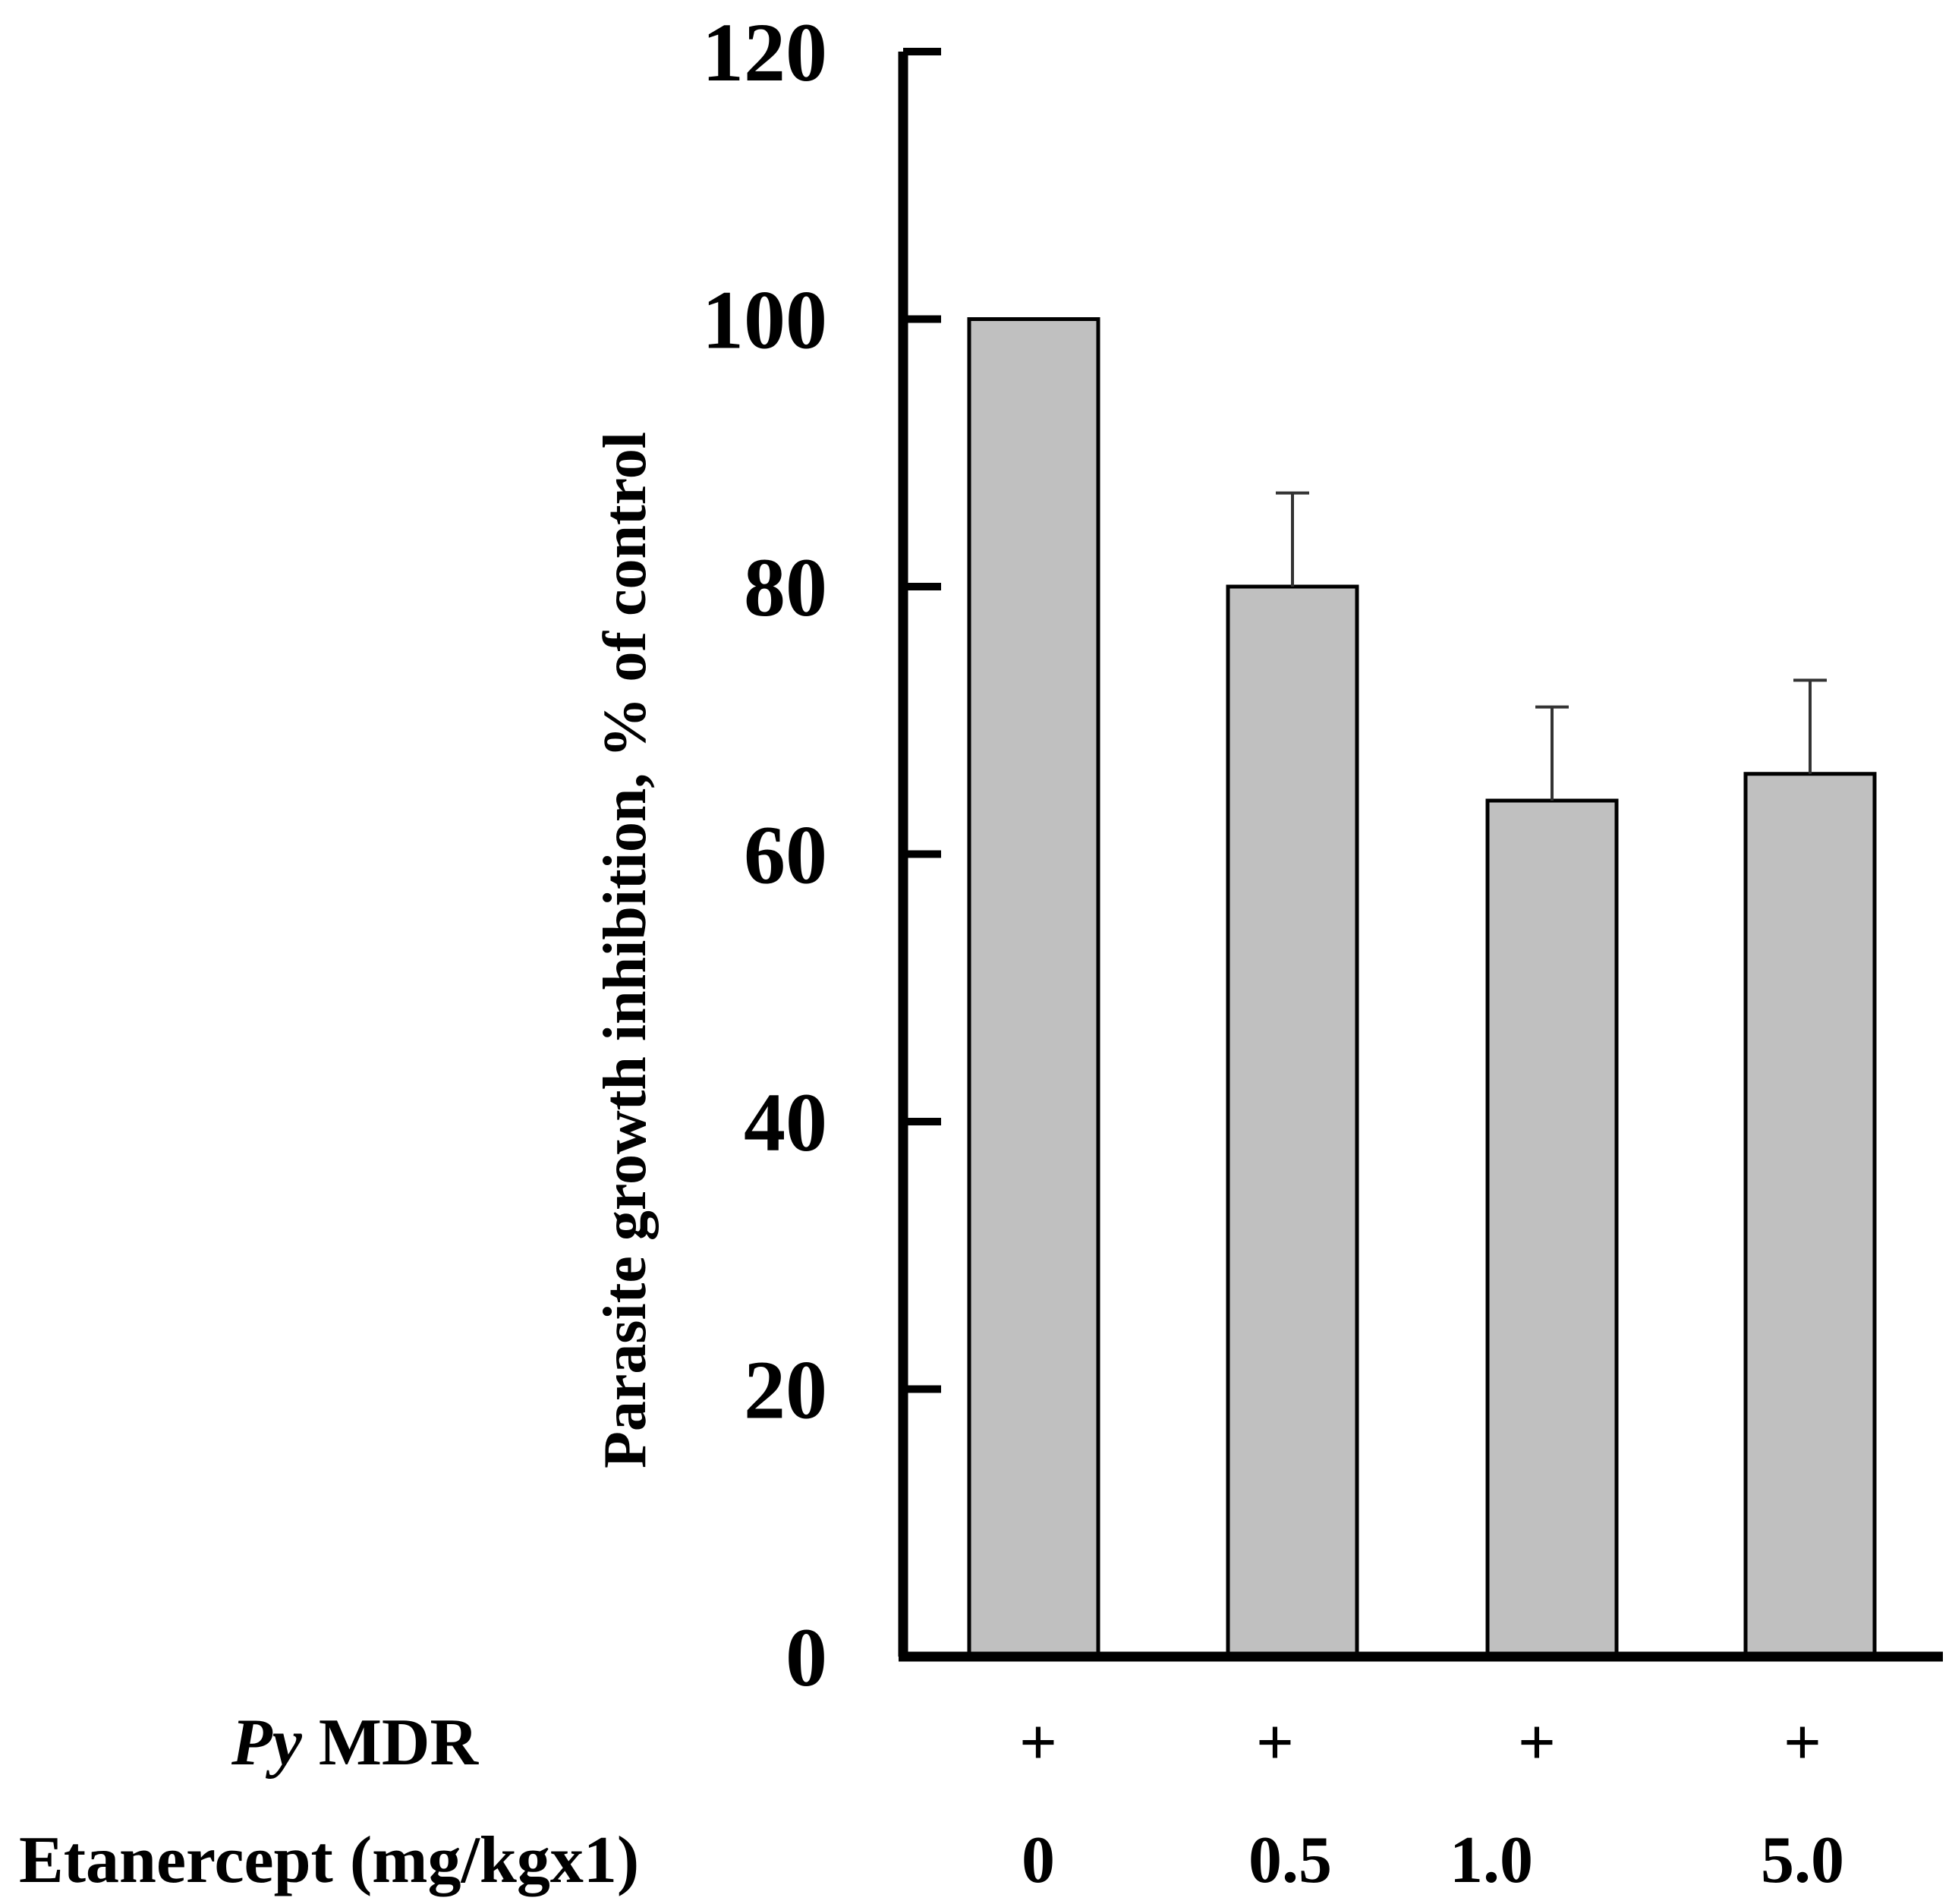 This screenshot has height=1904, width=1952. What do you see at coordinates (1551, 646) in the screenshot?
I see `error-bars` at bounding box center [1551, 646].